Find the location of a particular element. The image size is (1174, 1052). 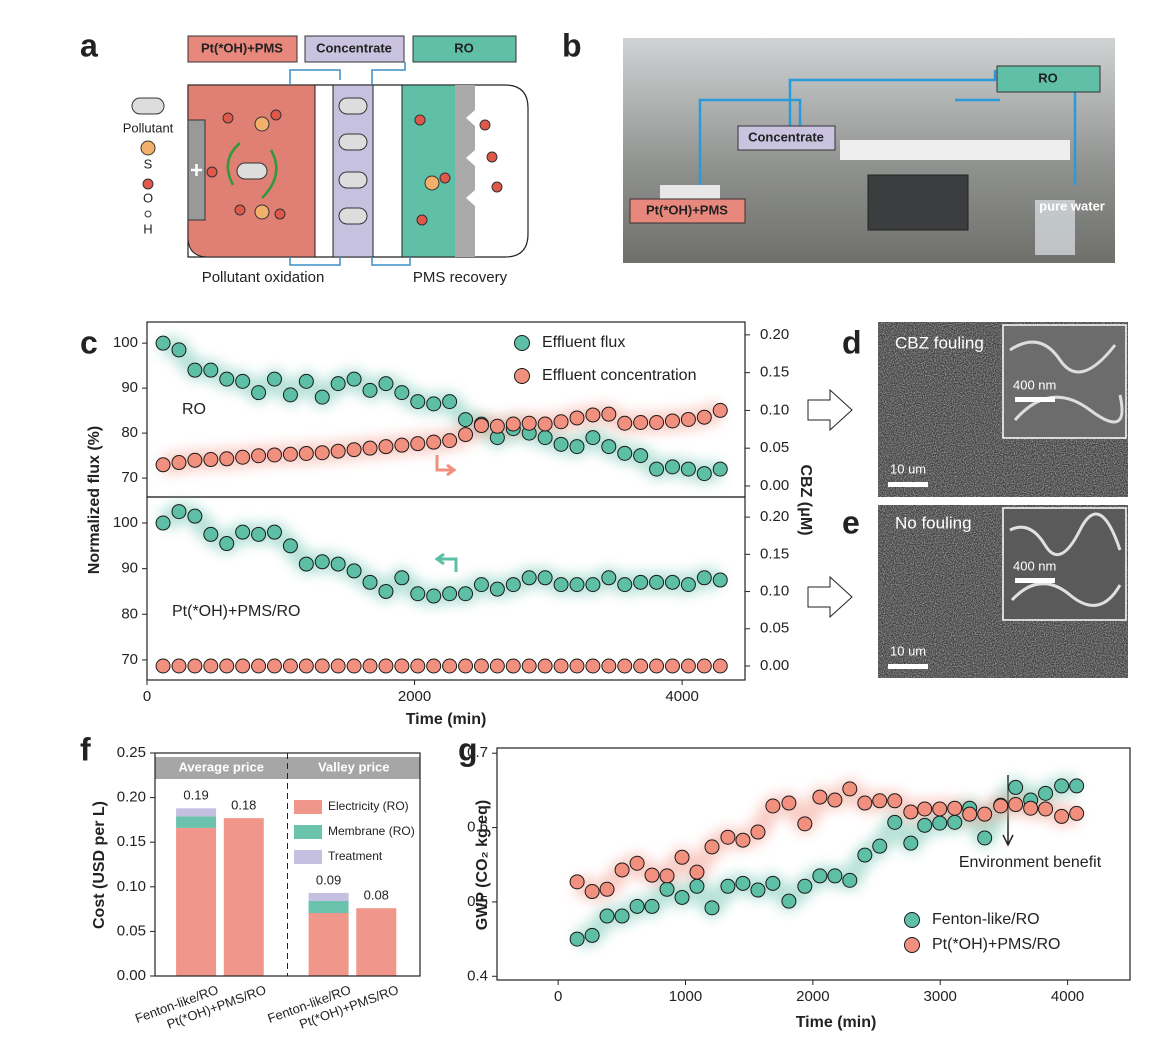

panel-label: b is located at coordinates (572, 45).